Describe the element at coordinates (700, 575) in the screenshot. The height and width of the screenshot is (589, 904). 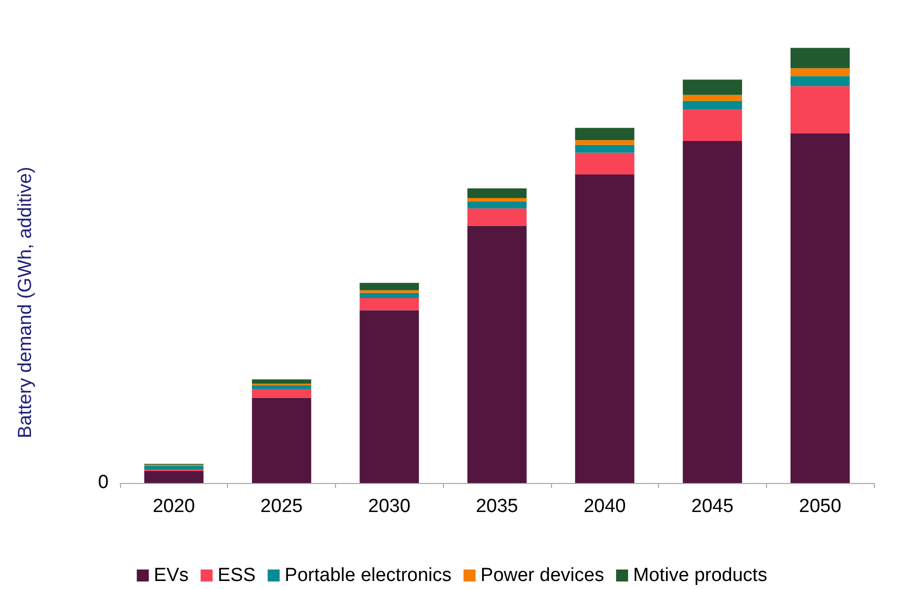
I see `legend-label: Motive products` at that location.